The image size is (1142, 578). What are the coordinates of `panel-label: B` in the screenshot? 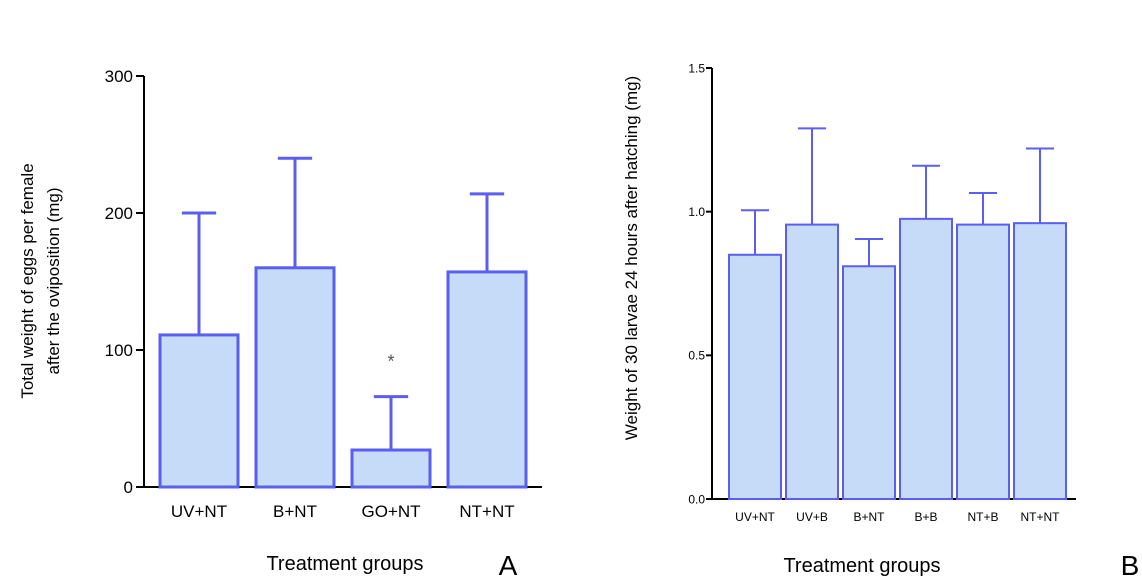 It's located at (1130, 564).